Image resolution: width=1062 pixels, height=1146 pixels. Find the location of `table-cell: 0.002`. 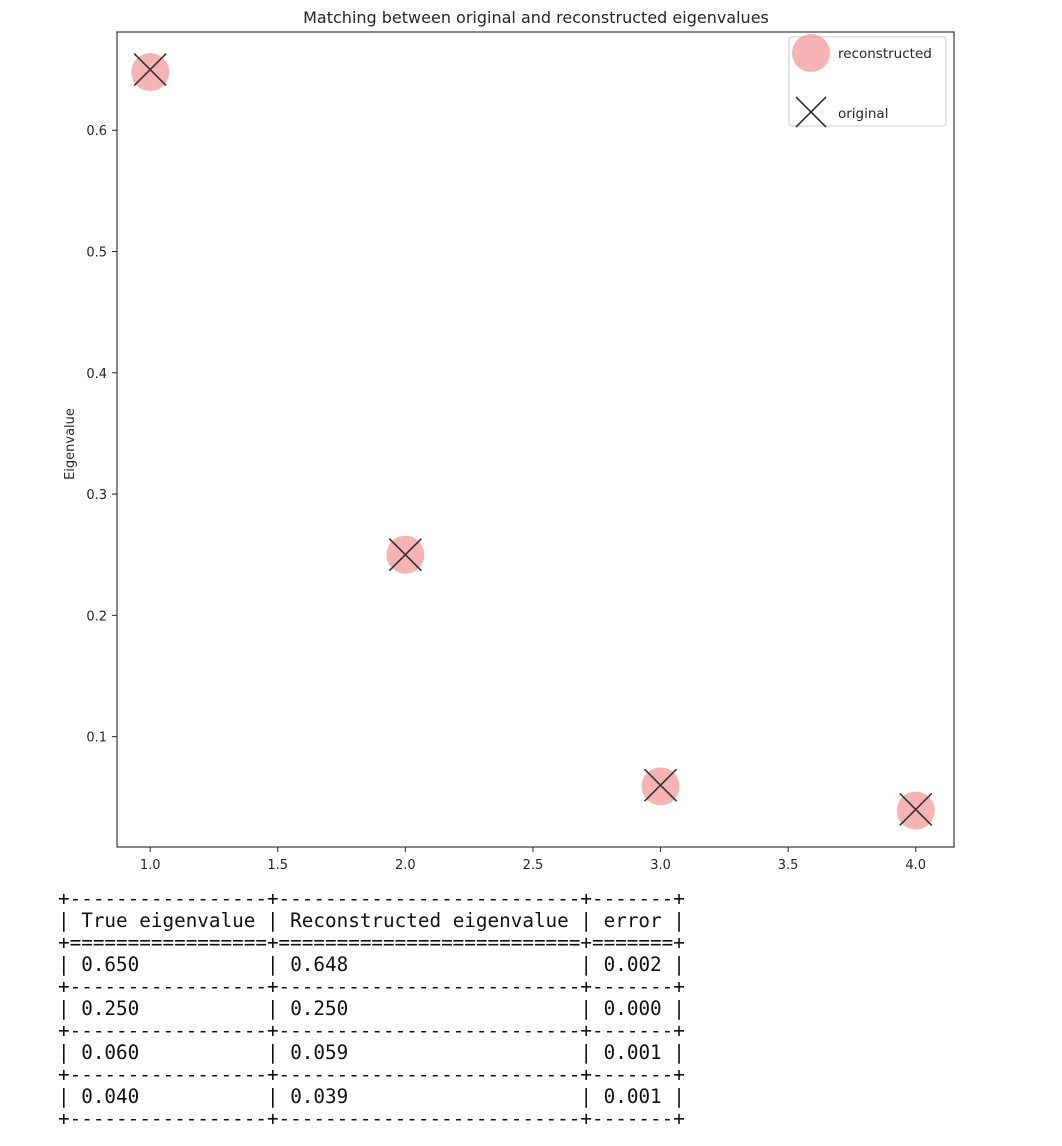

table-cell: 0.002 is located at coordinates (632, 964).